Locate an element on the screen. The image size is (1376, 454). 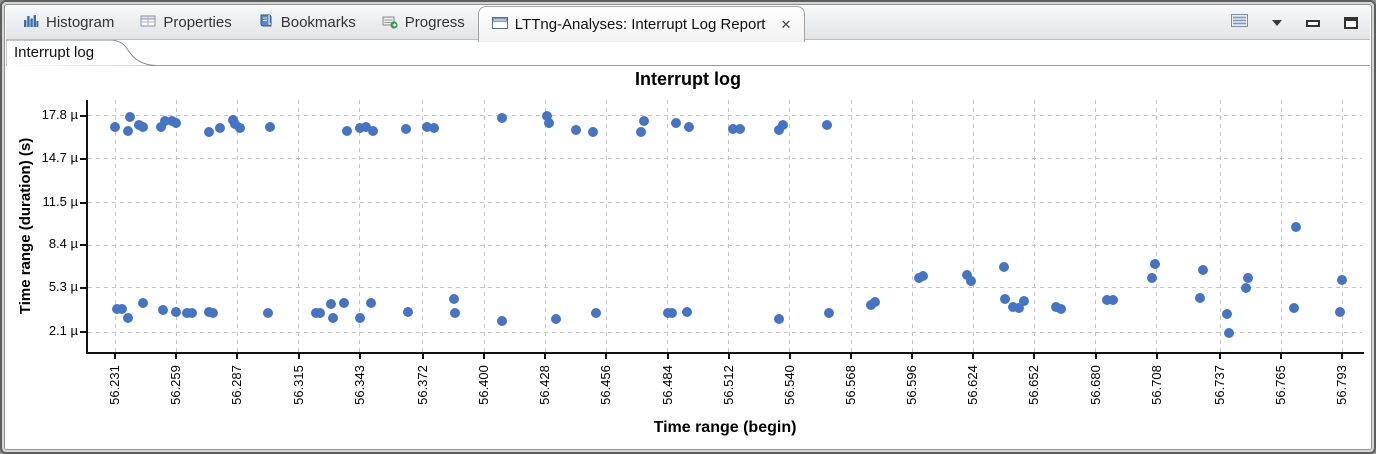
x-tick-label: 56.680 is located at coordinates (1095, 385).